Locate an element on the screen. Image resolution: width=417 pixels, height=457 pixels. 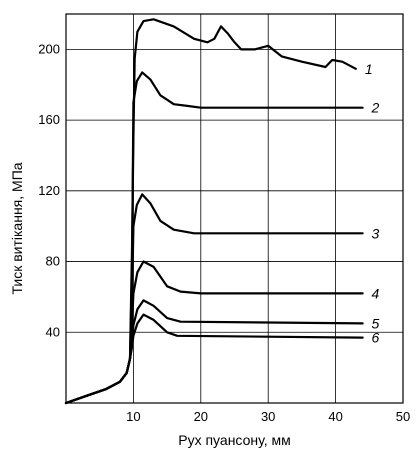
x-tick-label: 50 is located at coordinates (403, 416).